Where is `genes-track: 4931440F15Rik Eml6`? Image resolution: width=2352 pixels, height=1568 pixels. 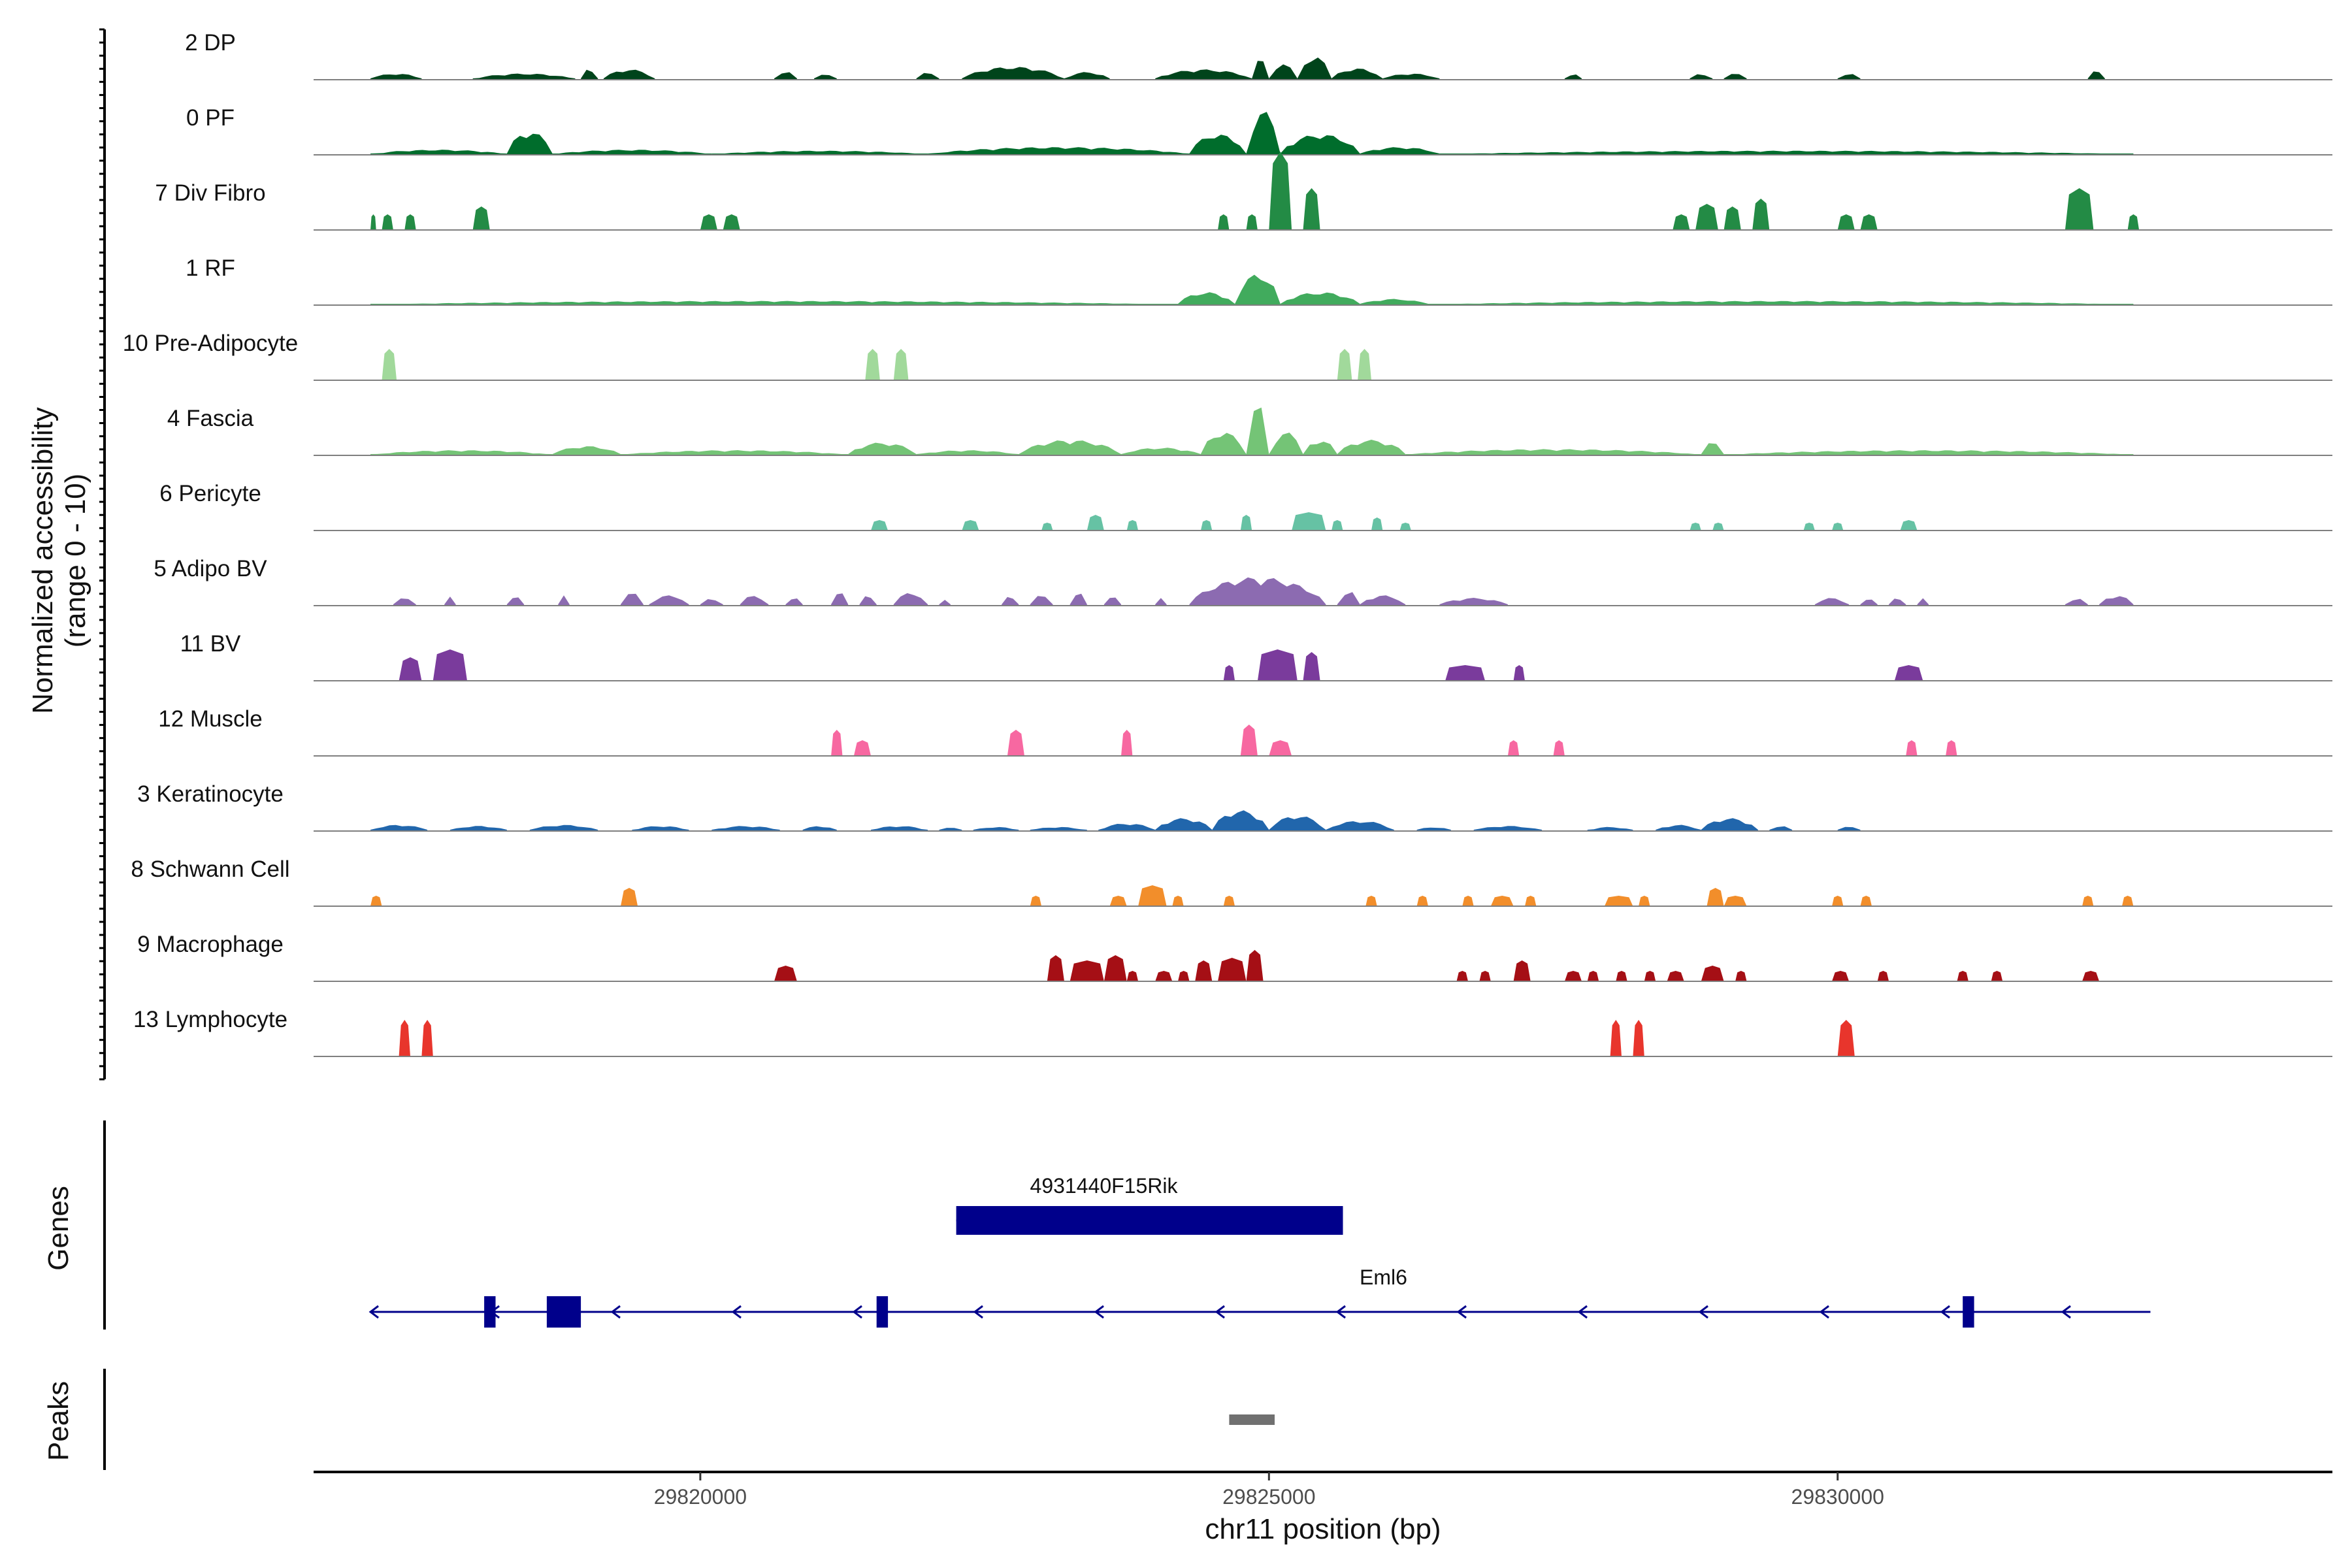 genes-track: 4931440F15Rik Eml6 is located at coordinates (1259, 1251).